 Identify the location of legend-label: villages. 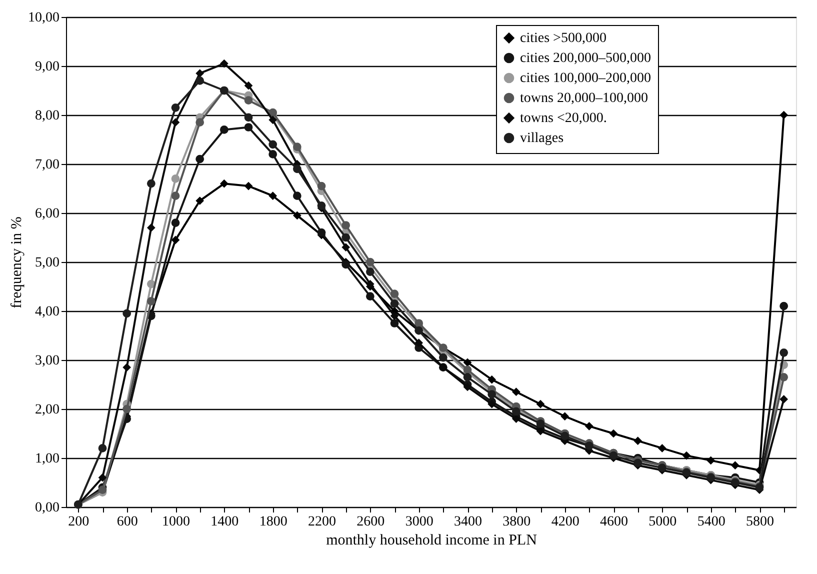
(542, 138).